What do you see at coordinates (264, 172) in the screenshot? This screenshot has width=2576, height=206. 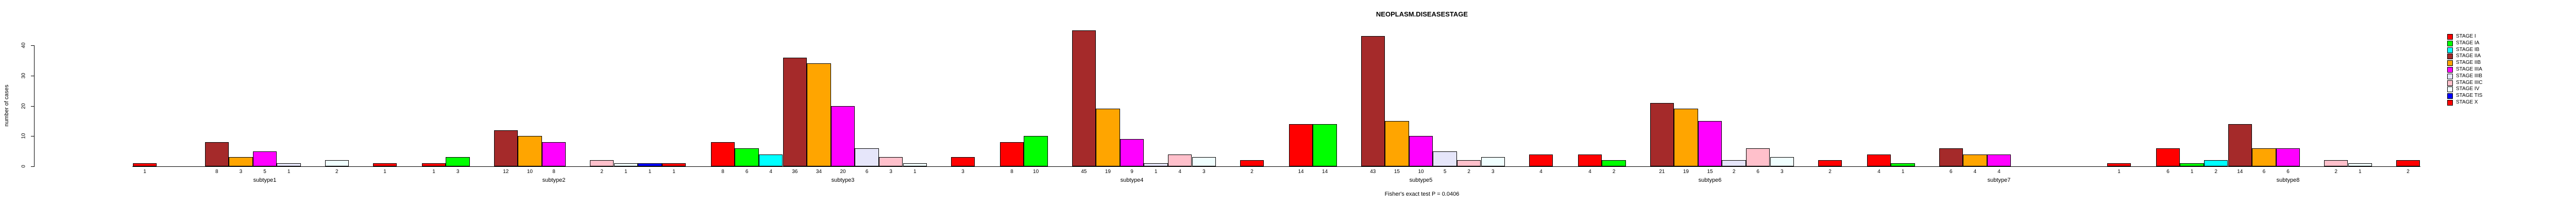 I see `bar-count-label: 5` at bounding box center [264, 172].